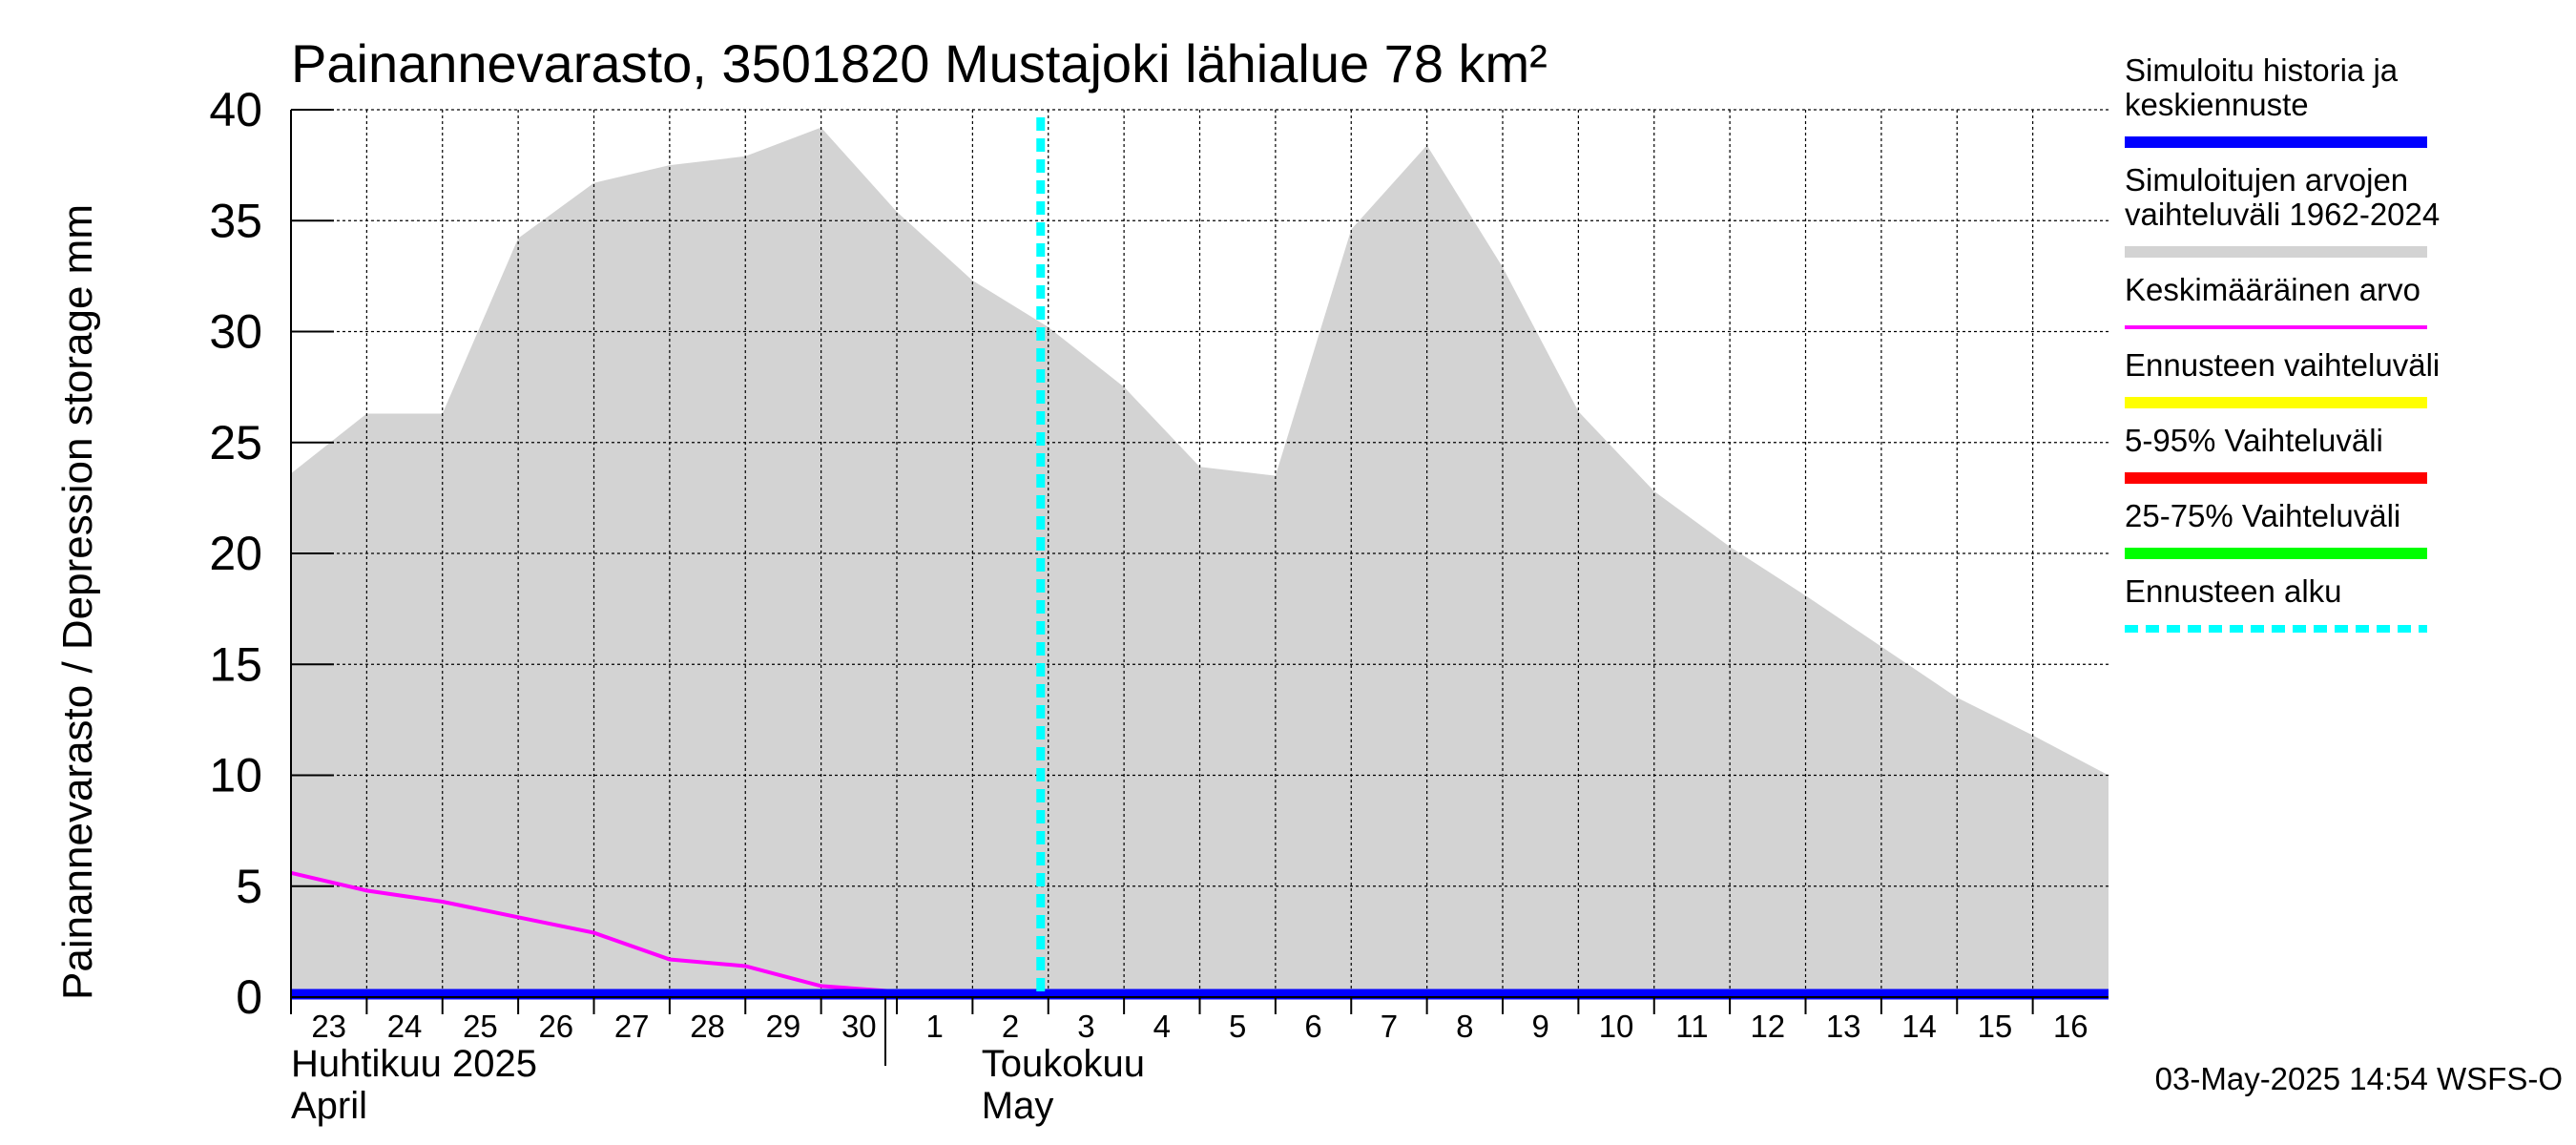  I want to click on x-tick-label: 25, so click(480, 1026).